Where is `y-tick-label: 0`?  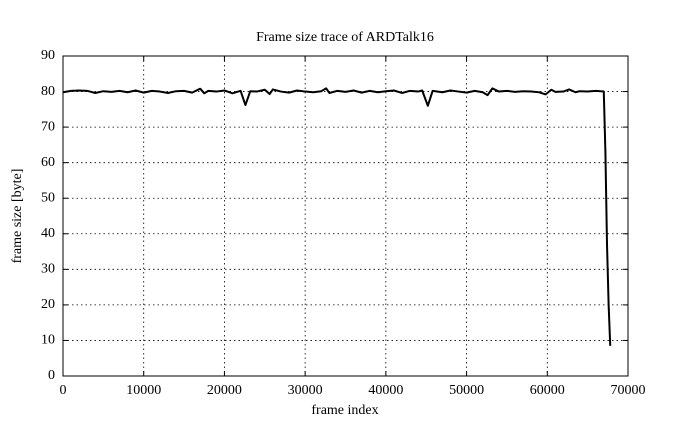 y-tick-label: 0 is located at coordinates (51, 375).